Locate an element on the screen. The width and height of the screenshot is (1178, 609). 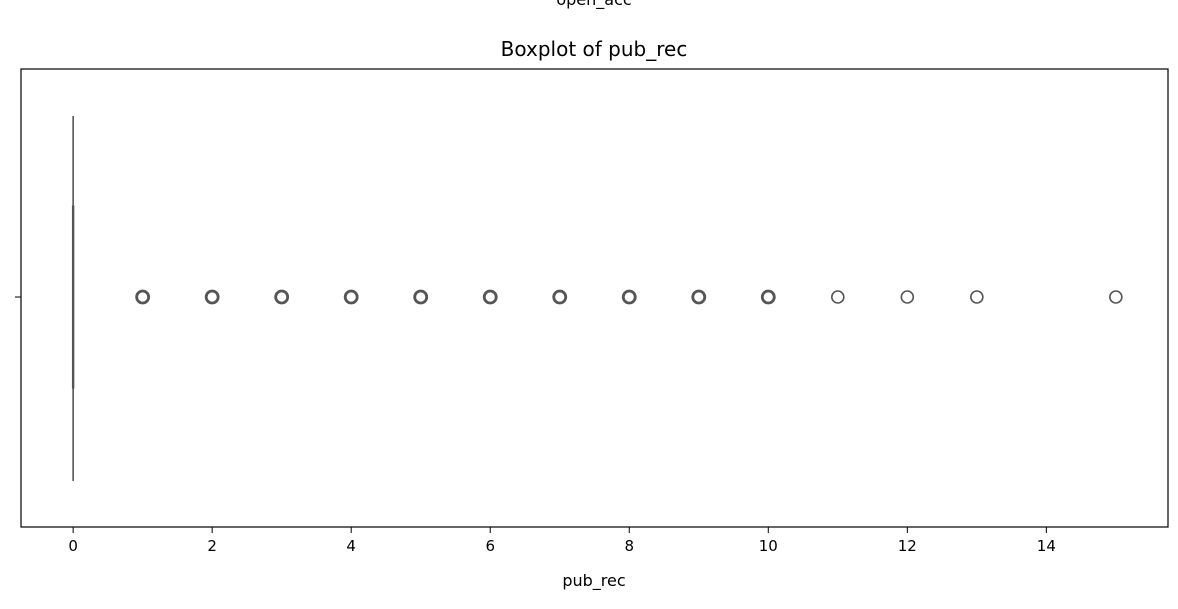
x-tick-label: 12 is located at coordinates (907, 546).